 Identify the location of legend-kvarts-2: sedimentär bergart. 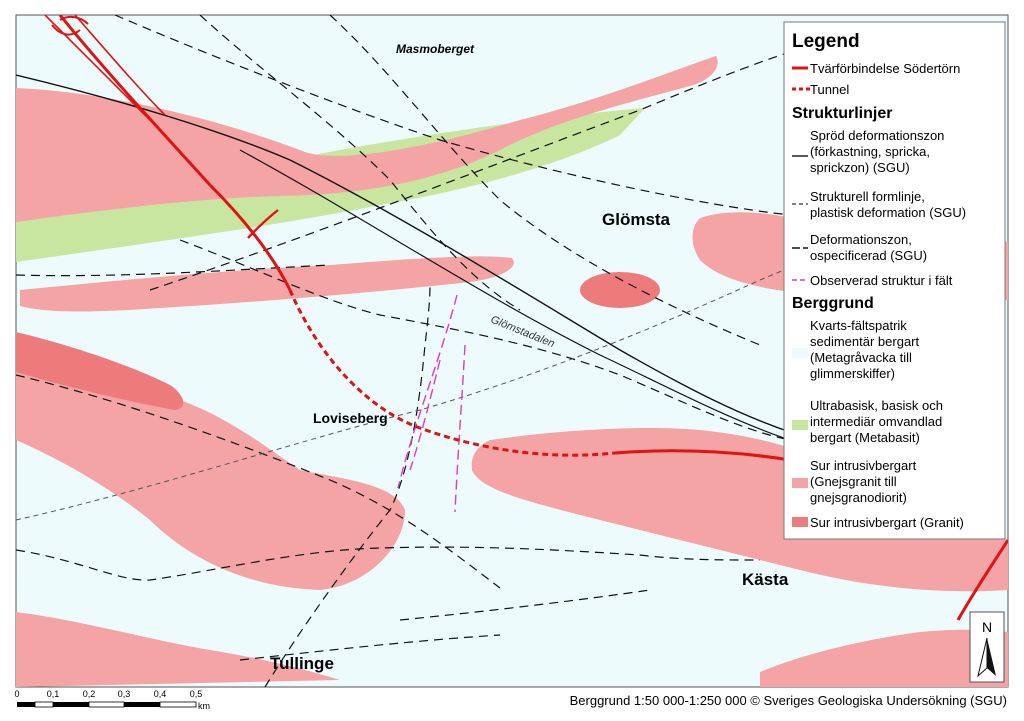
(864, 341).